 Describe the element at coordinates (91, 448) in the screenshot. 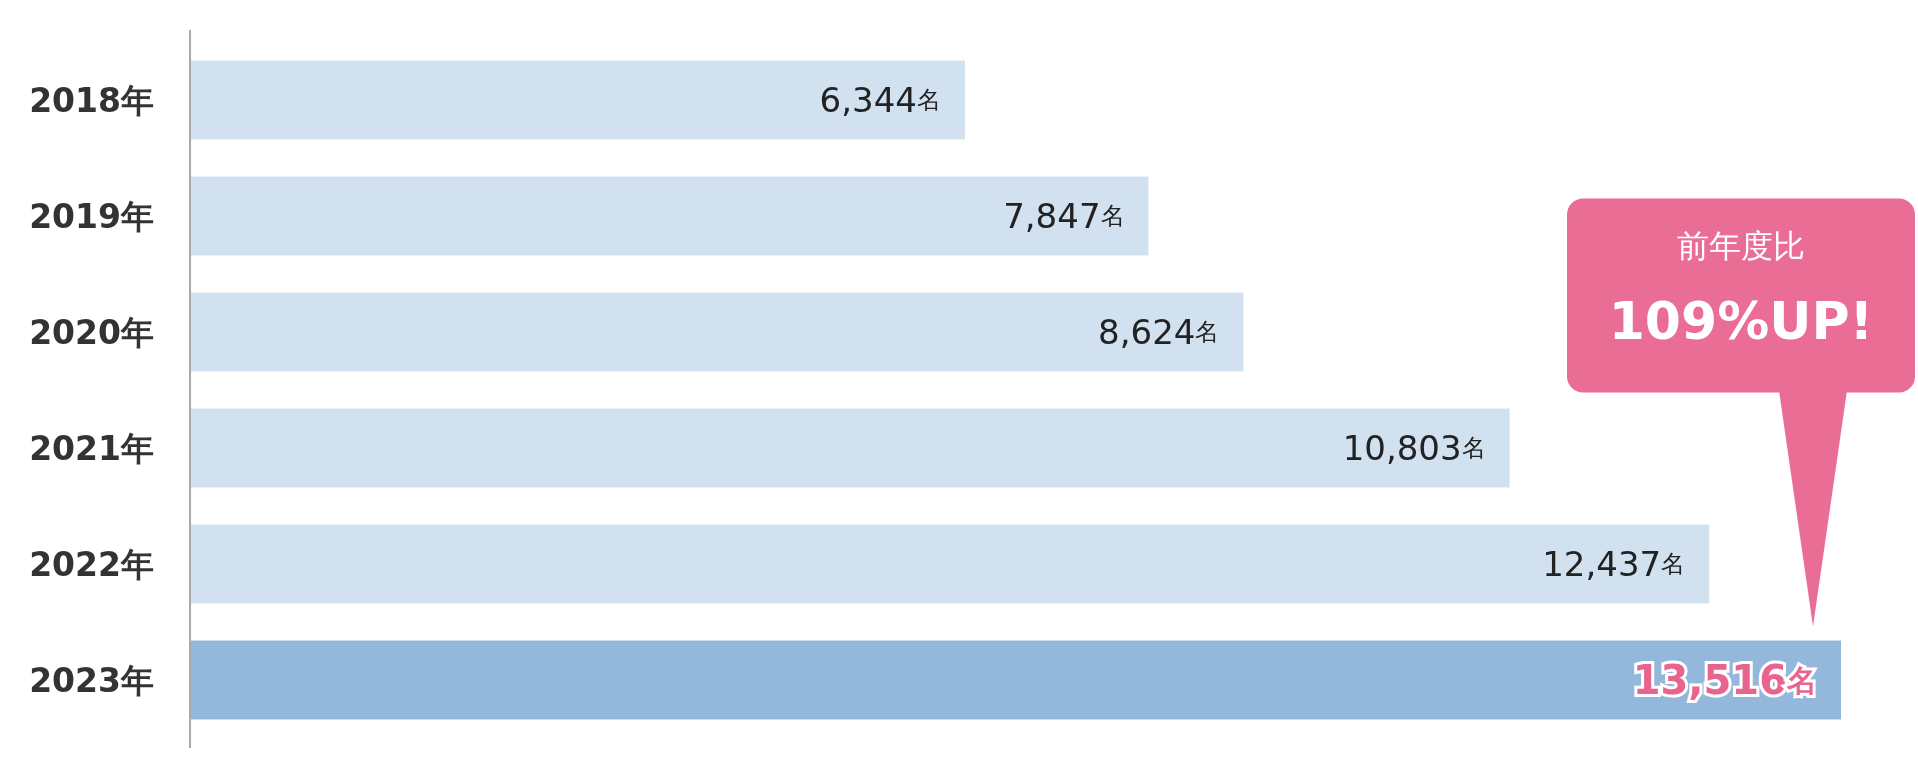

I see `y-tick-label: 2021年` at that location.